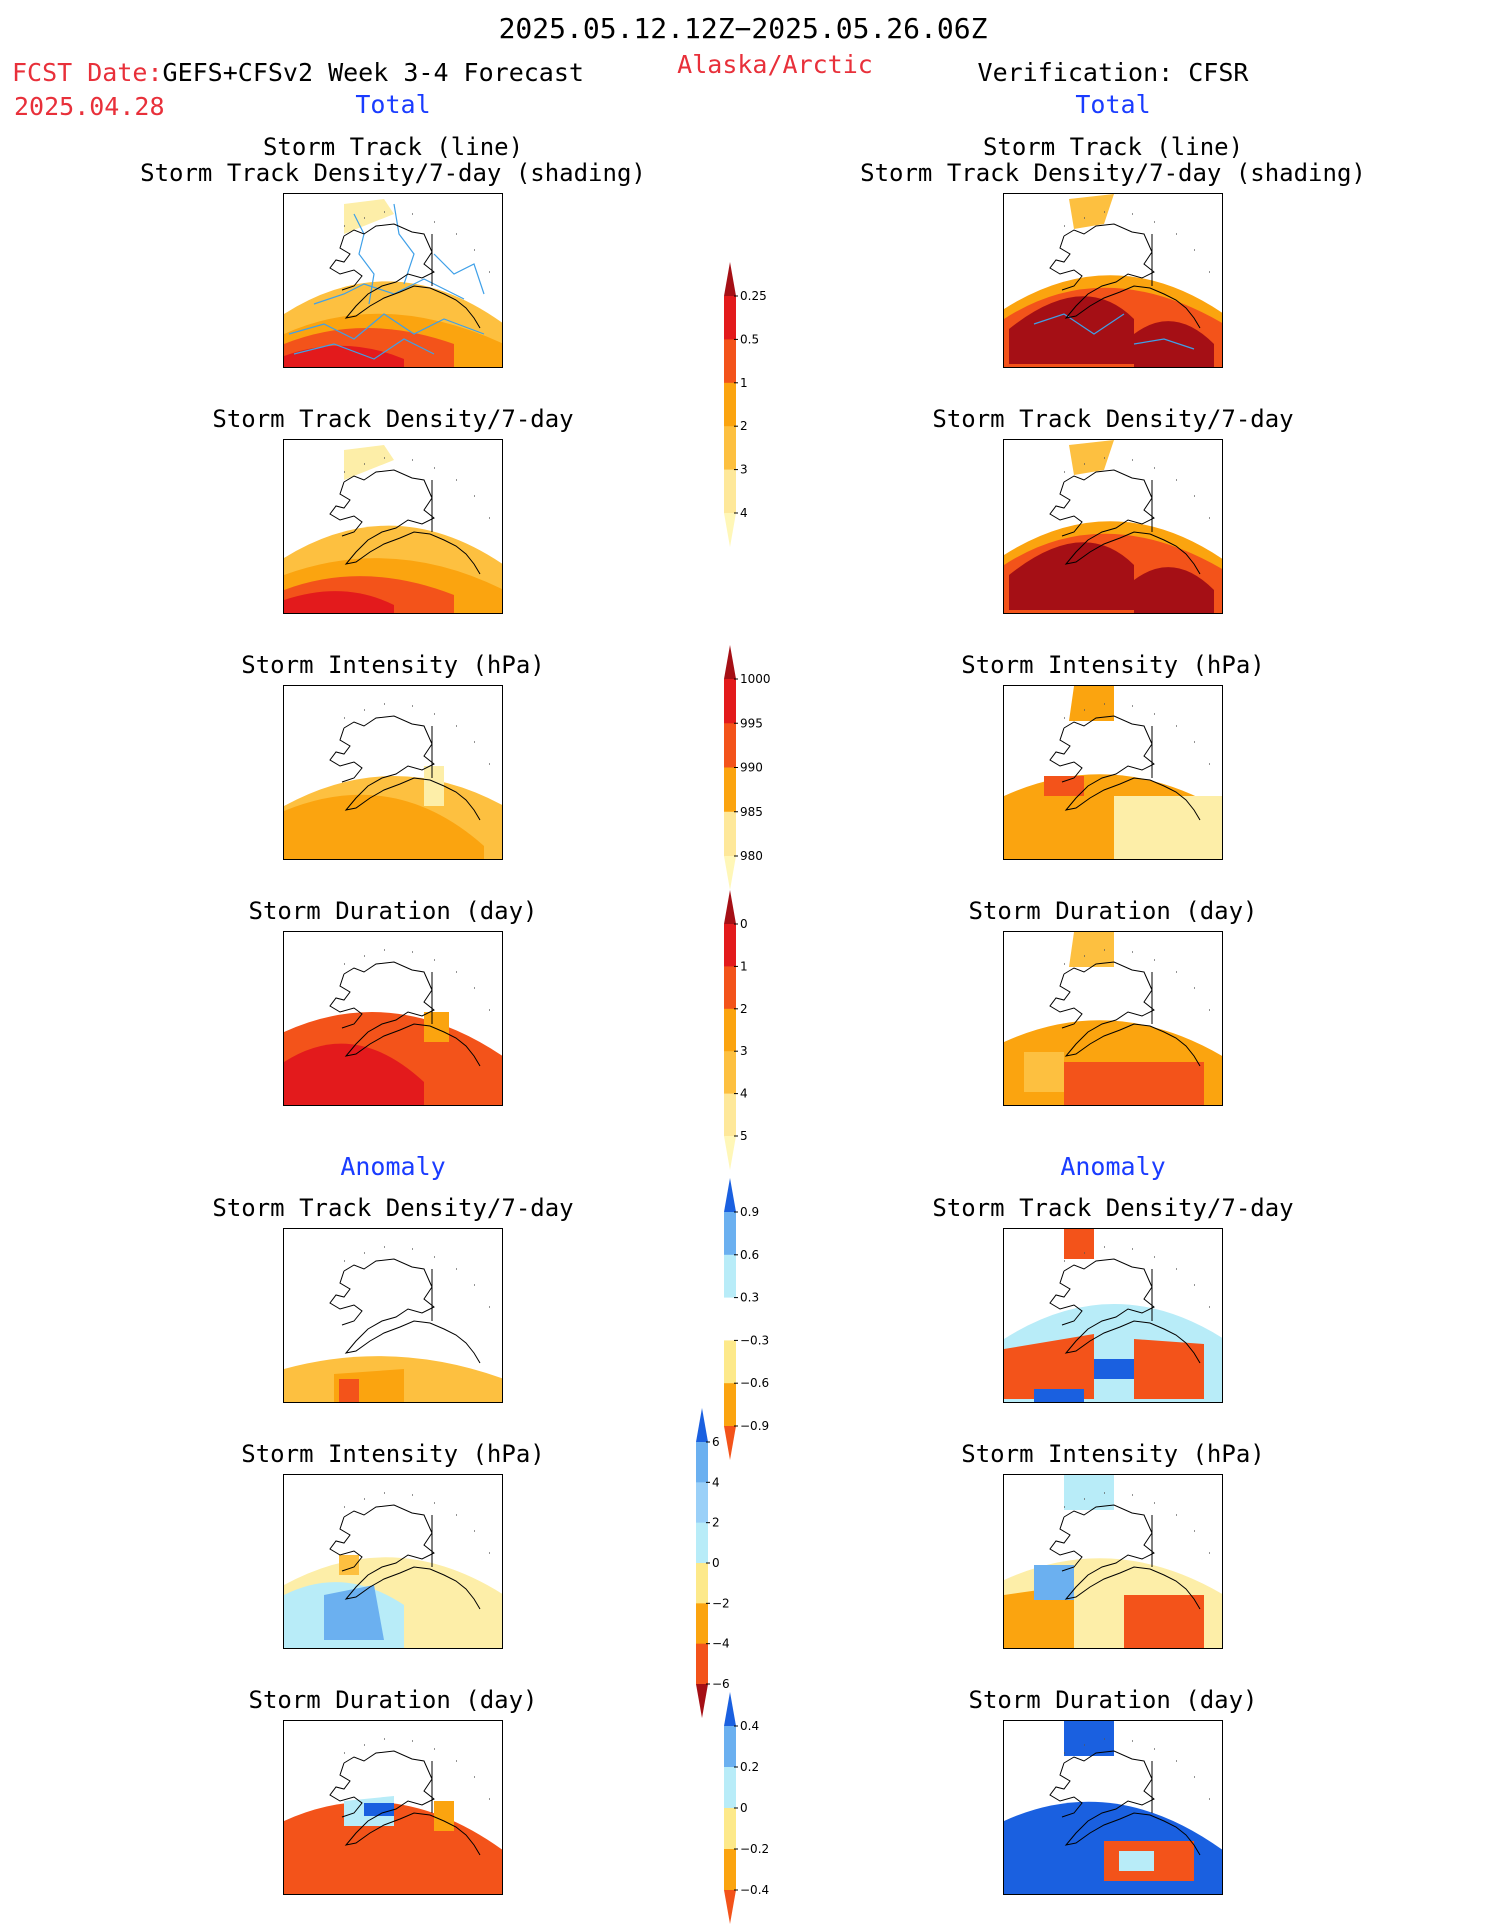 The image size is (1487, 1925). Describe the element at coordinates (87, 72) in the screenshot. I see `fcst-date-label: FCST Date:` at that location.